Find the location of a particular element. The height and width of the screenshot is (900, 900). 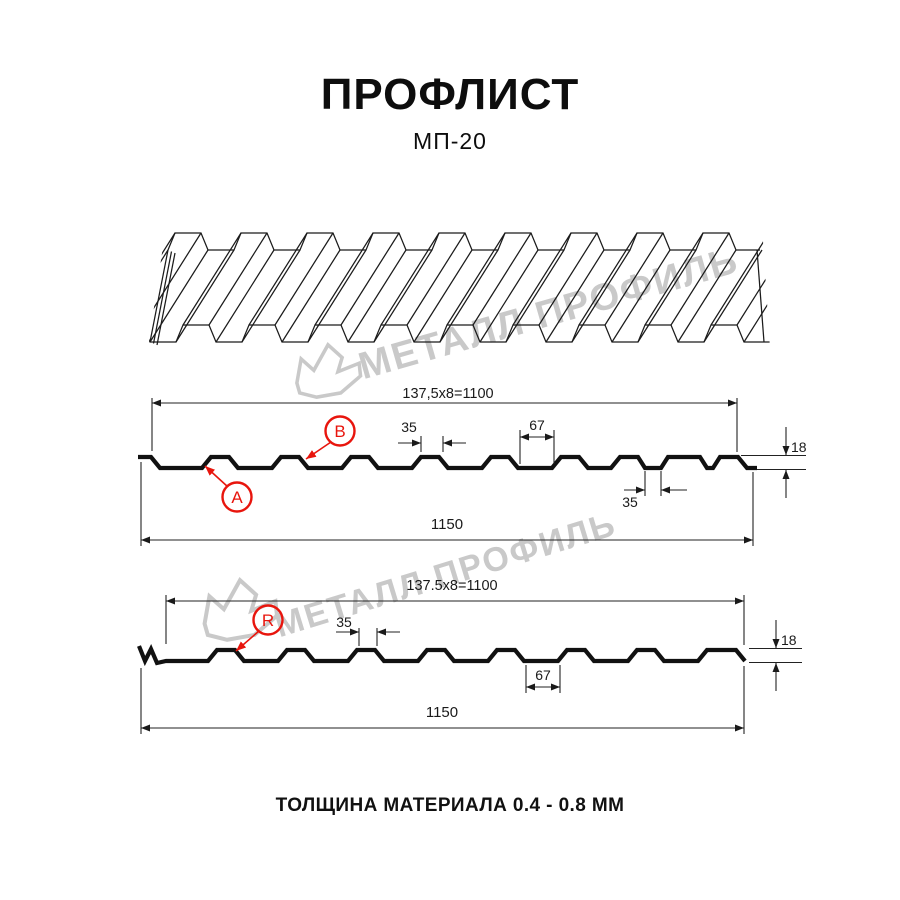

dim-module-a: 137,5x8=1100 is located at coordinates (447, 394).